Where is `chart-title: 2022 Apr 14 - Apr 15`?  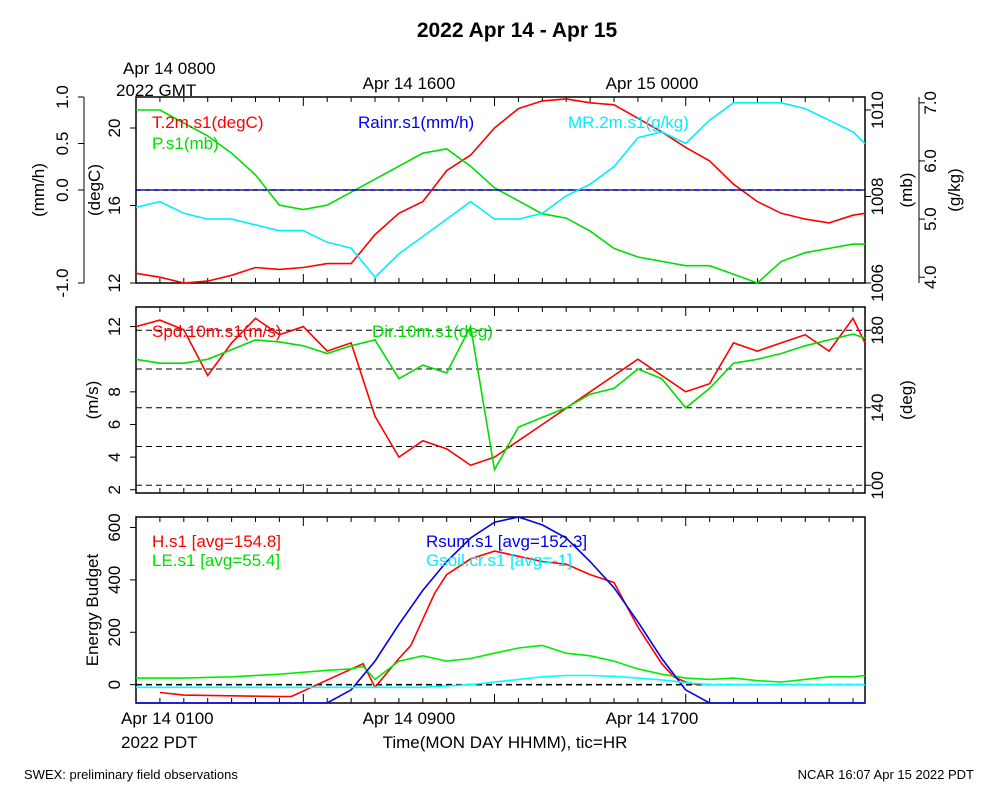
chart-title: 2022 Apr 14 - Apr 15 is located at coordinates (517, 30).